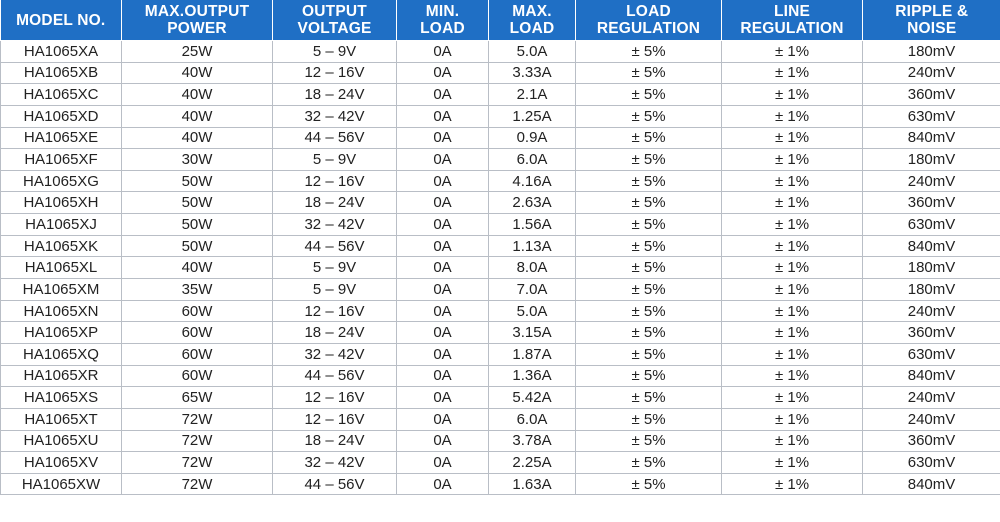 Image resolution: width=1000 pixels, height=522 pixels. I want to click on model-no-cell: HA1065XL, so click(61, 268).